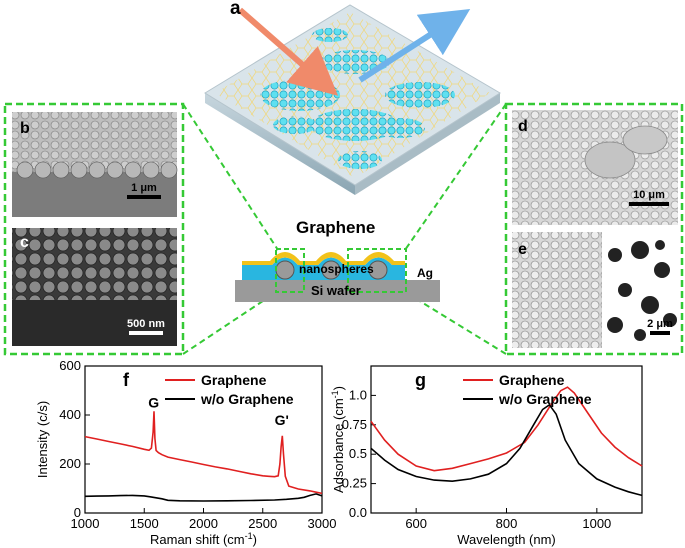 Image resolution: width=685 pixels, height=548 pixels. Describe the element at coordinates (506, 539) in the screenshot. I see `x-axis-label: Wavelength (nm)` at that location.